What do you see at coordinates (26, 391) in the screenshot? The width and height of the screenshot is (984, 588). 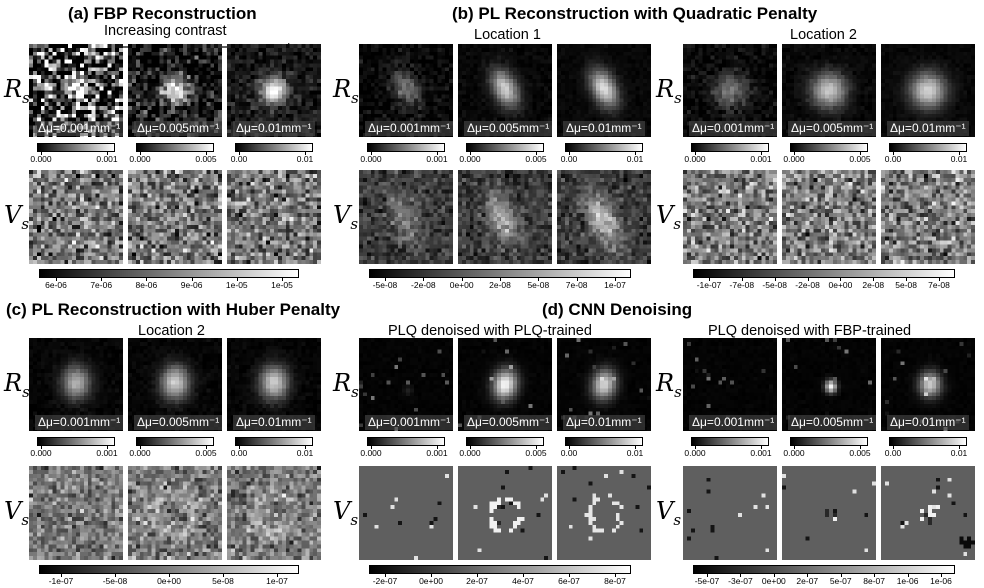 I see `panel-c-R-label-subscript: s` at bounding box center [26, 391].